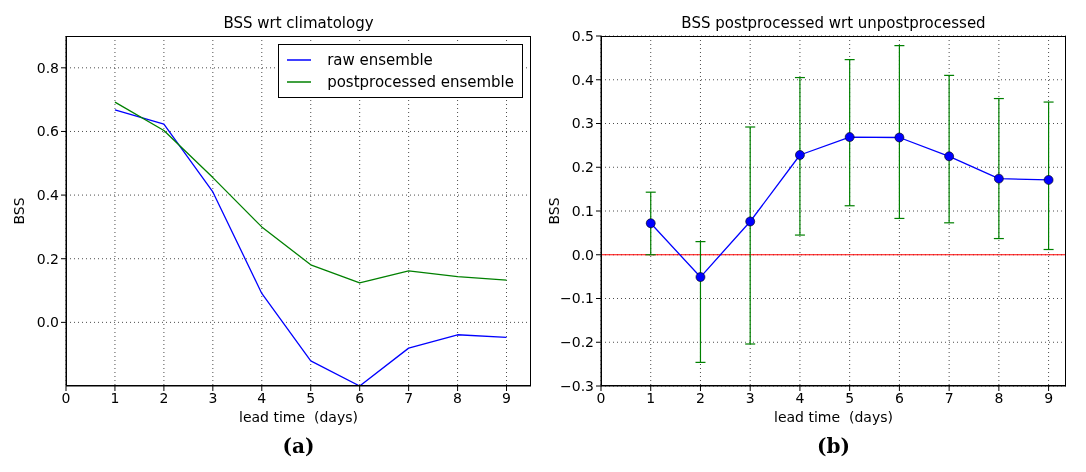  Describe the element at coordinates (311, 192) in the screenshot. I see `line-series` at that location.